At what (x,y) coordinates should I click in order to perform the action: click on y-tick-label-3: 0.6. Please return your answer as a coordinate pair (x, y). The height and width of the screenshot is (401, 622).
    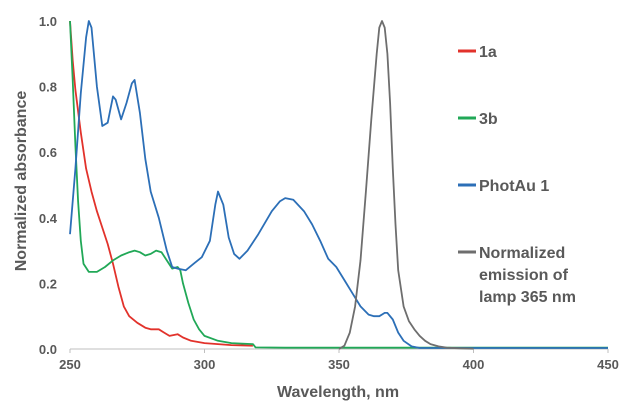
    Looking at the image, I should click on (48, 152).